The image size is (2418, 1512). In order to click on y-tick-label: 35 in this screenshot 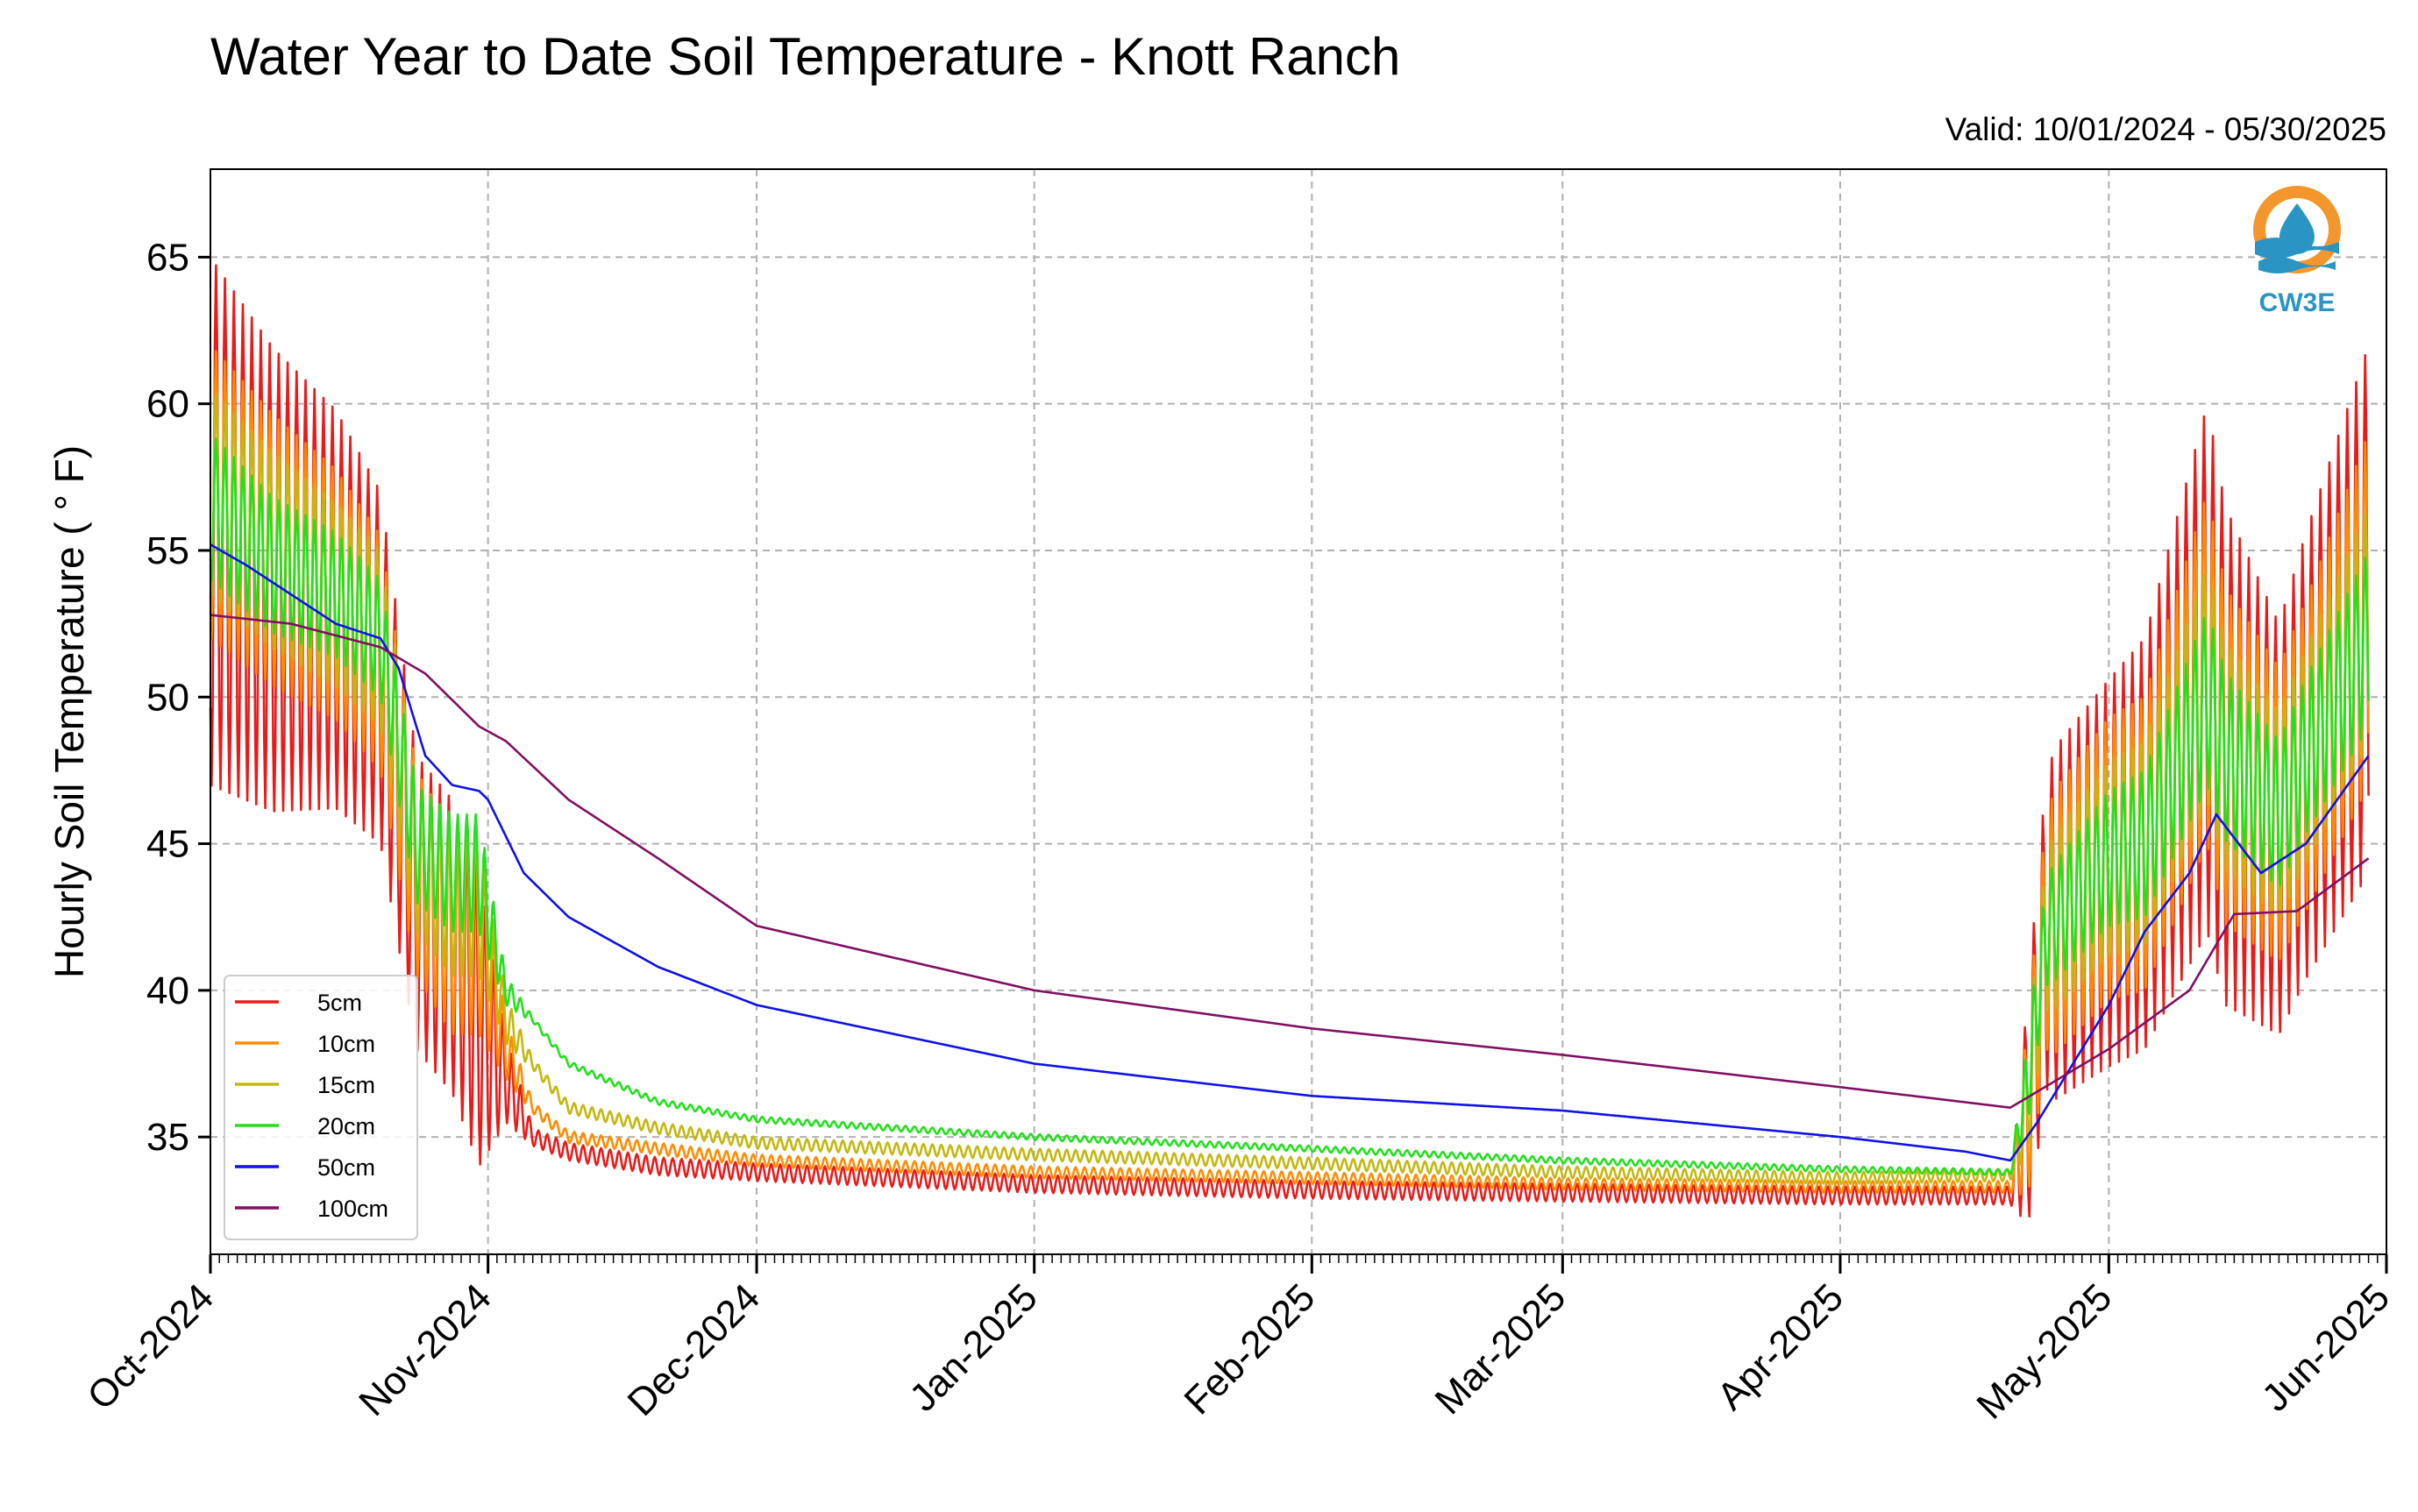, I will do `click(167, 1137)`.